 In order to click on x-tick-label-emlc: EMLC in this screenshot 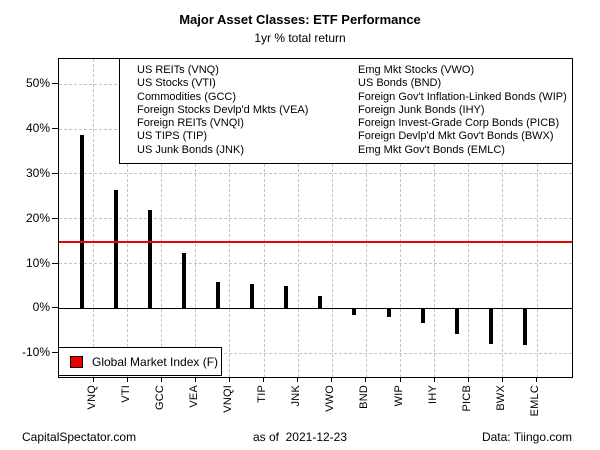, I will do `click(535, 401)`.